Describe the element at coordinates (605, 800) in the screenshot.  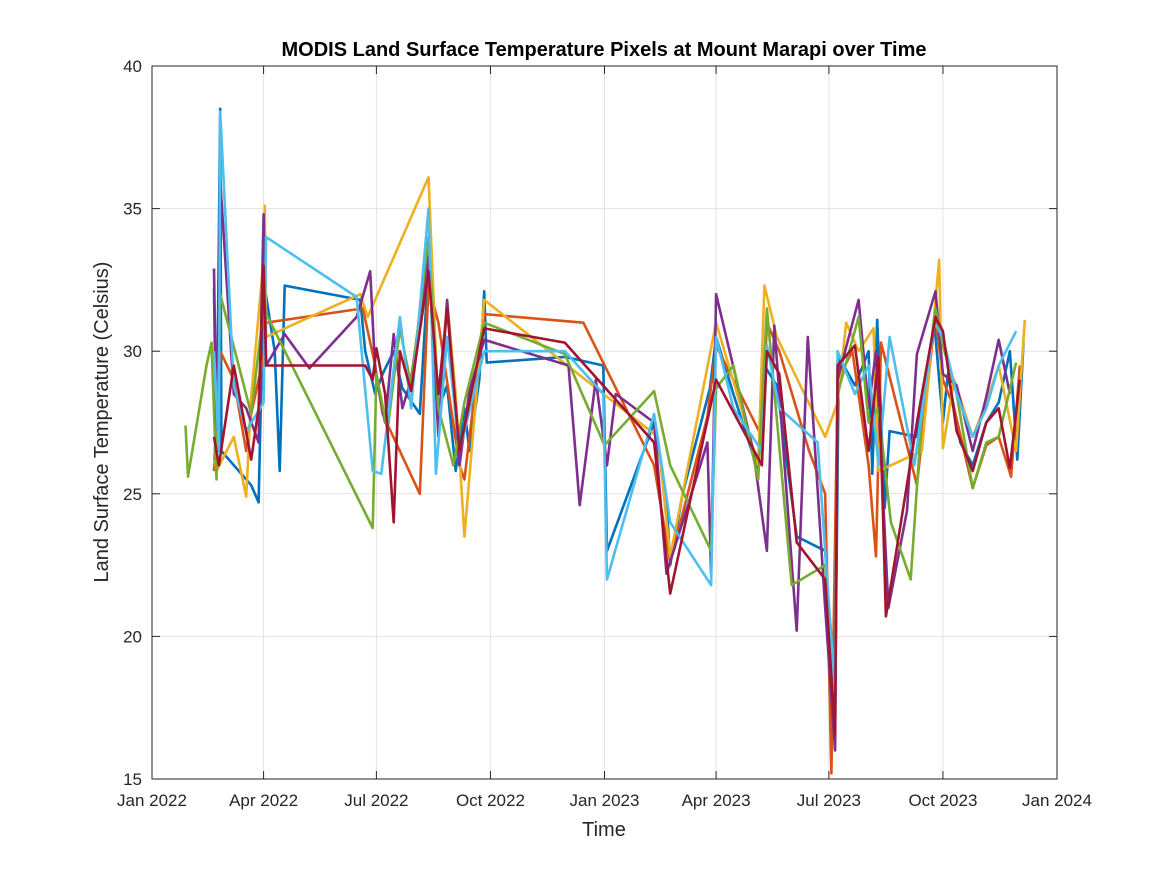
I see `x-tick-label: Jan 2023` at that location.